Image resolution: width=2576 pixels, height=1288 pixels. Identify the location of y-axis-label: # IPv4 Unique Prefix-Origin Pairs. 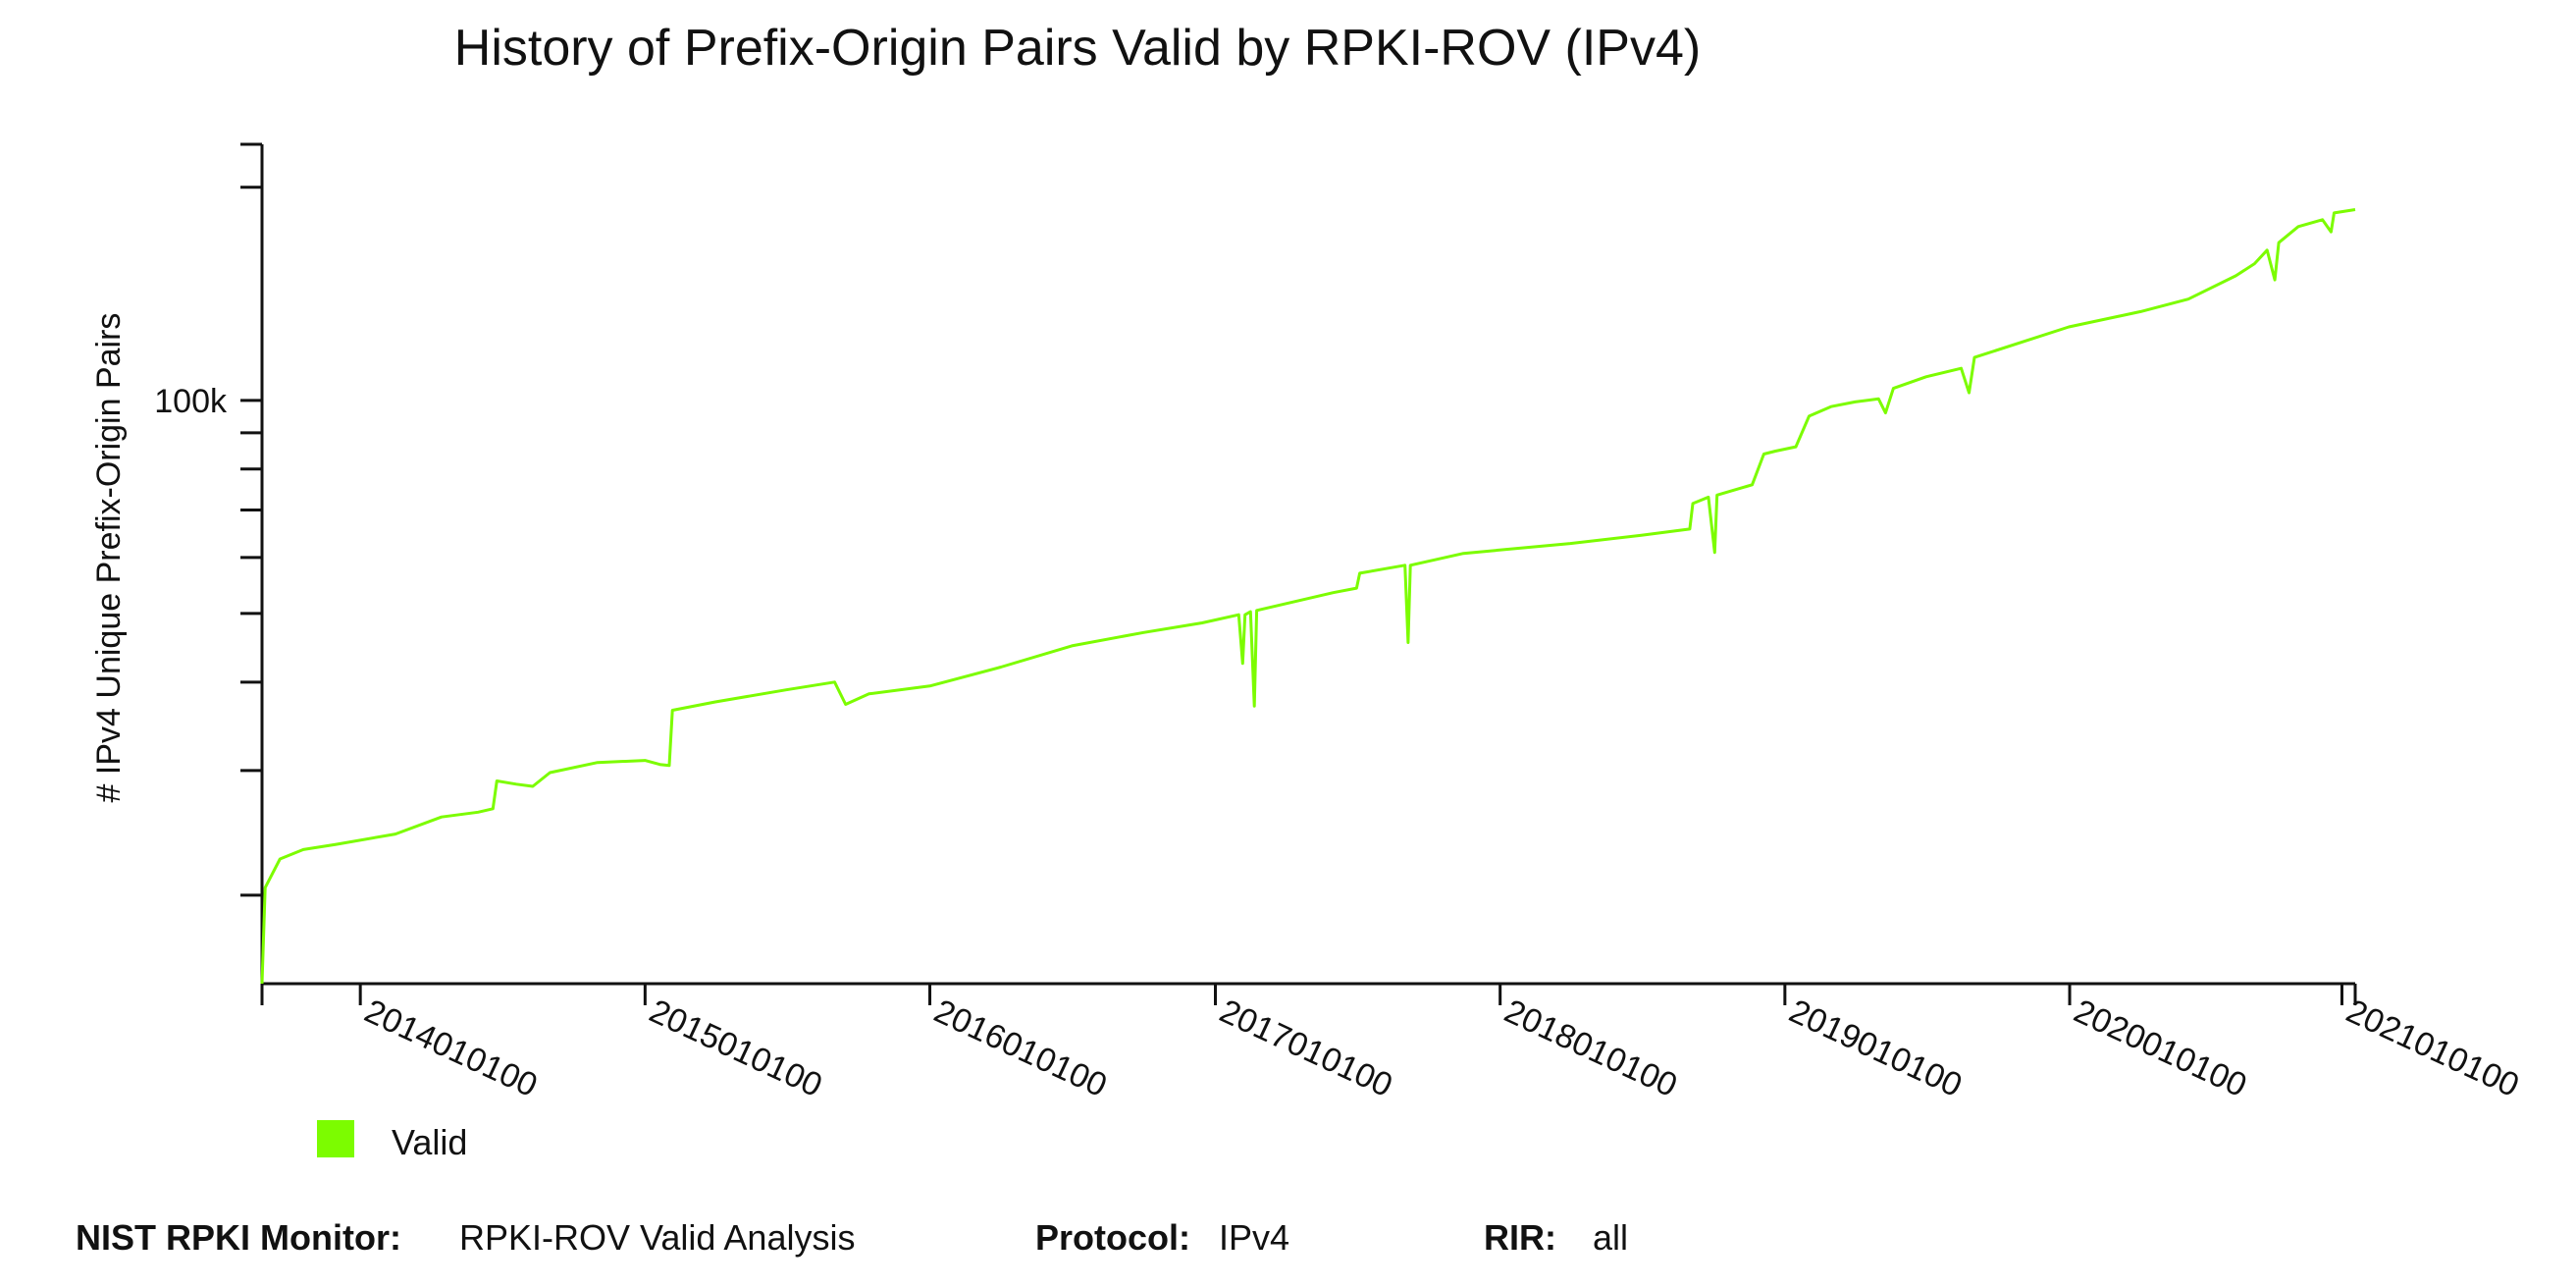
(109, 558).